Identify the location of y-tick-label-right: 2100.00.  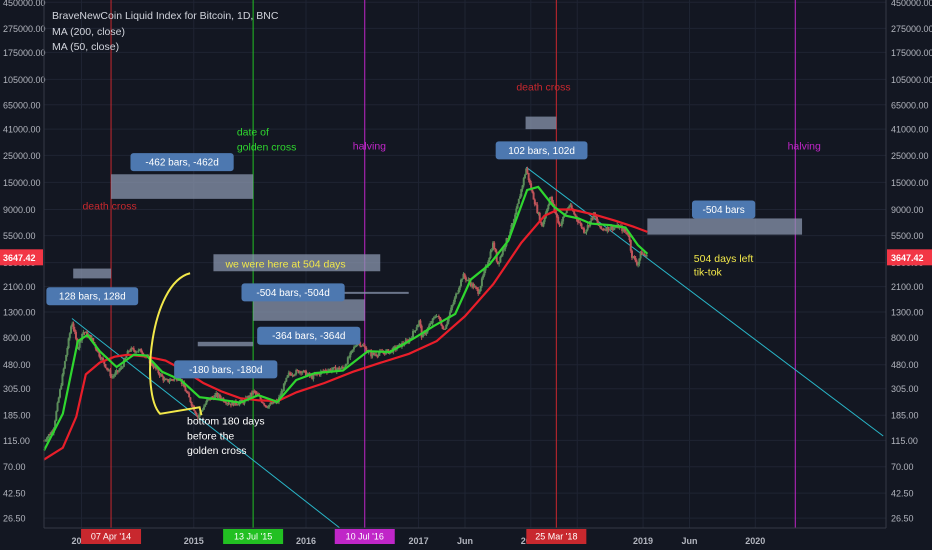
(907, 287).